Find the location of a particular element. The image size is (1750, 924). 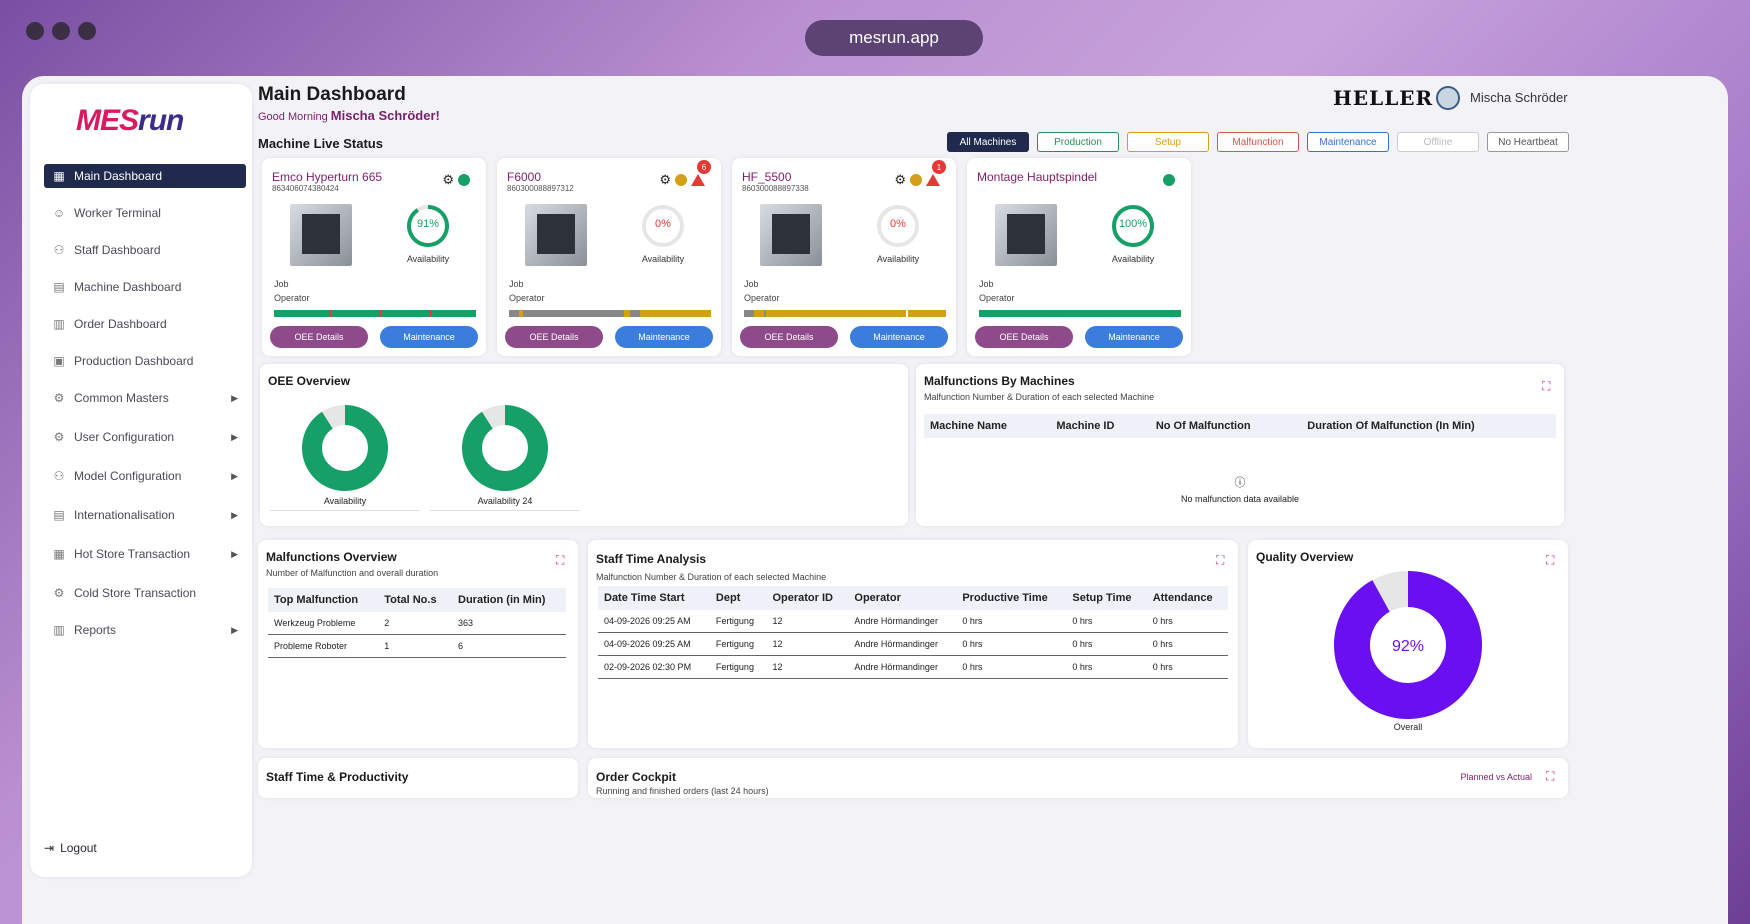

warning-icon: 1 is located at coordinates (936, 173).